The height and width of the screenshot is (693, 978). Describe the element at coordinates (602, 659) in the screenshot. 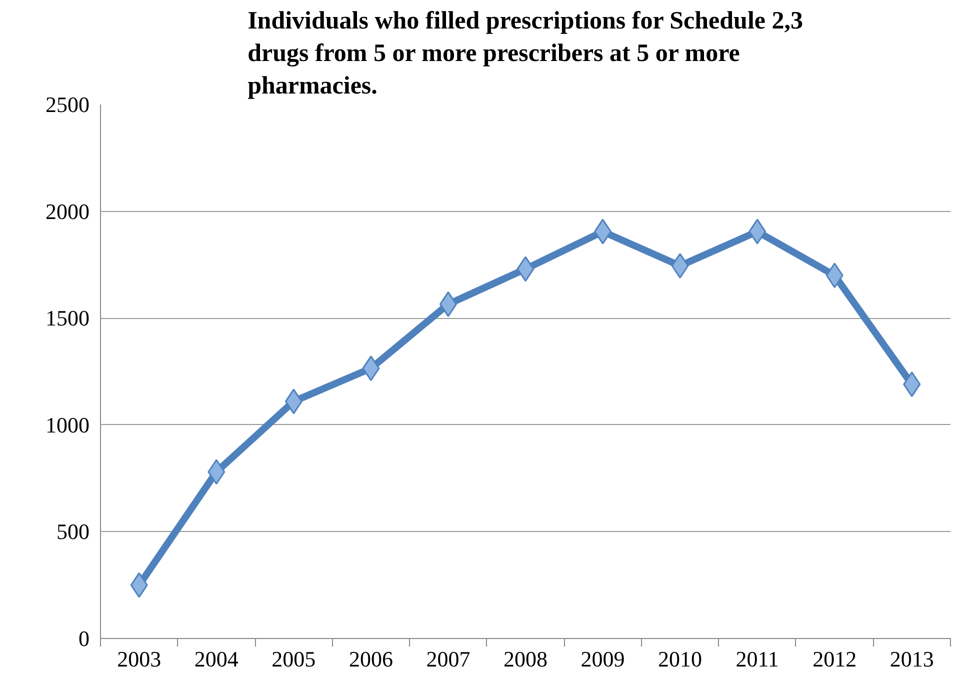

I see `x-tick-label: 2009` at that location.